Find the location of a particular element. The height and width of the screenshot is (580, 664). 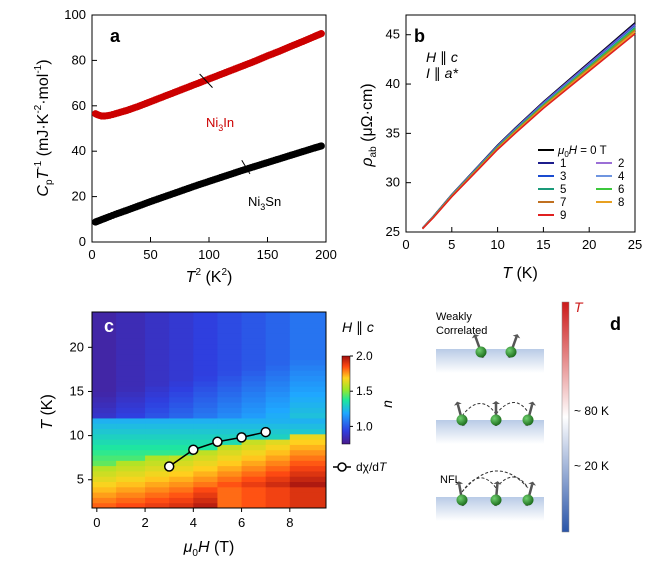

label-correlated: Correlated is located at coordinates (461, 331).